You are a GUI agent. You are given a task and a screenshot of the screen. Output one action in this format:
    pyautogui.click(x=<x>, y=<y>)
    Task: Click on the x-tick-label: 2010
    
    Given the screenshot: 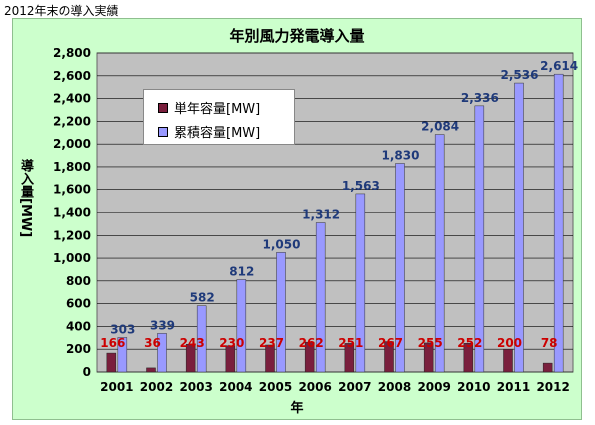 What is the action you would take?
    pyautogui.click(x=473, y=387)
    